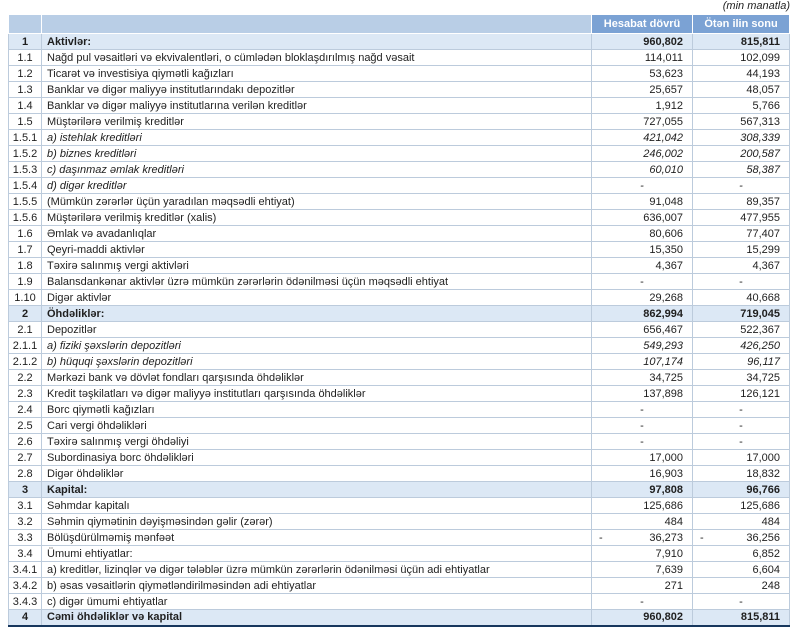 This screenshot has width=800, height=640. Describe the element at coordinates (741, 105) in the screenshot. I see `value-previous-year-end: 5,766` at that location.